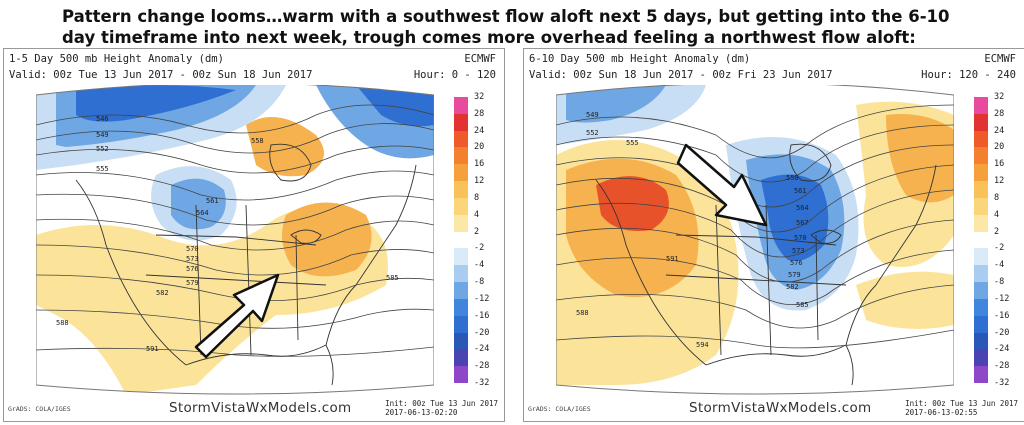 The image size is (1024, 425). I want to click on contour-label: 591, so click(152, 349).